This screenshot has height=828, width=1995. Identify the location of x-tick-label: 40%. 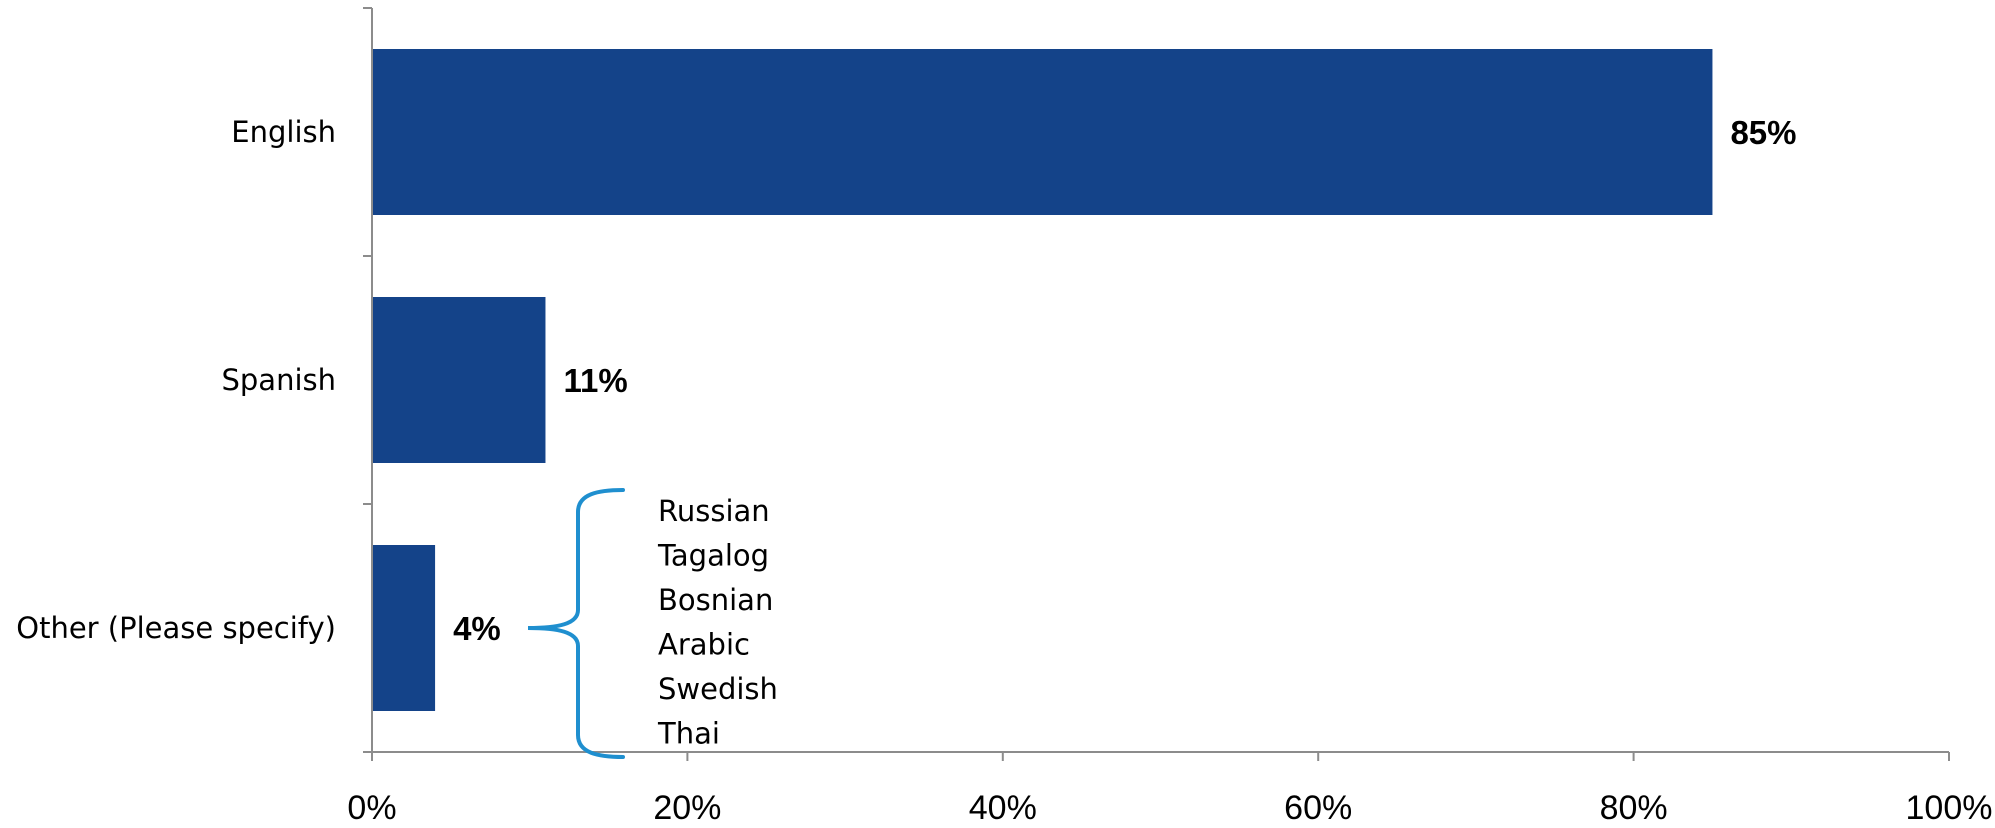
(1003, 808).